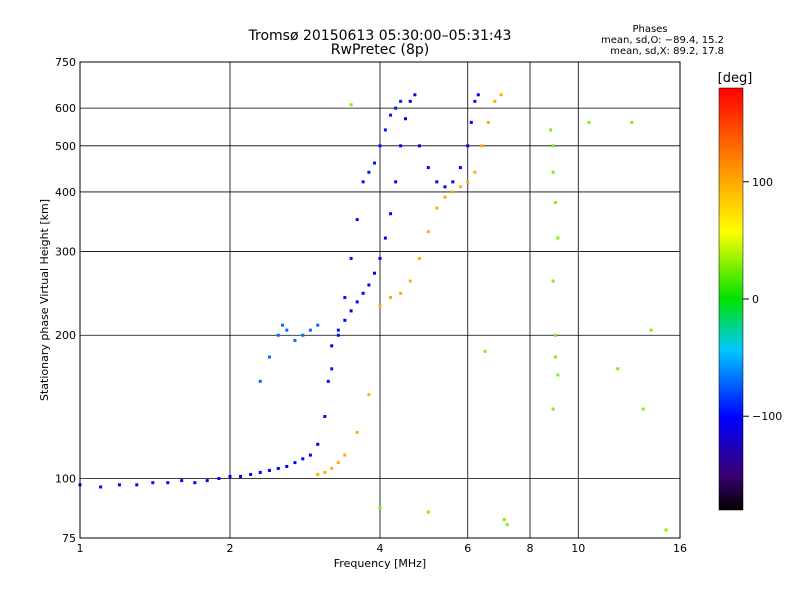 The width and height of the screenshot is (800, 600). What do you see at coordinates (467, 548) in the screenshot?
I see `x-tick-label: 6` at bounding box center [467, 548].